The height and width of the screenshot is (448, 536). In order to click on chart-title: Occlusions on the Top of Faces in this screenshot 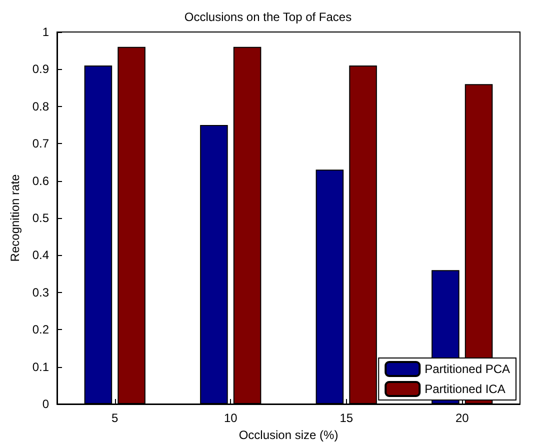, I will do `click(268, 17)`.